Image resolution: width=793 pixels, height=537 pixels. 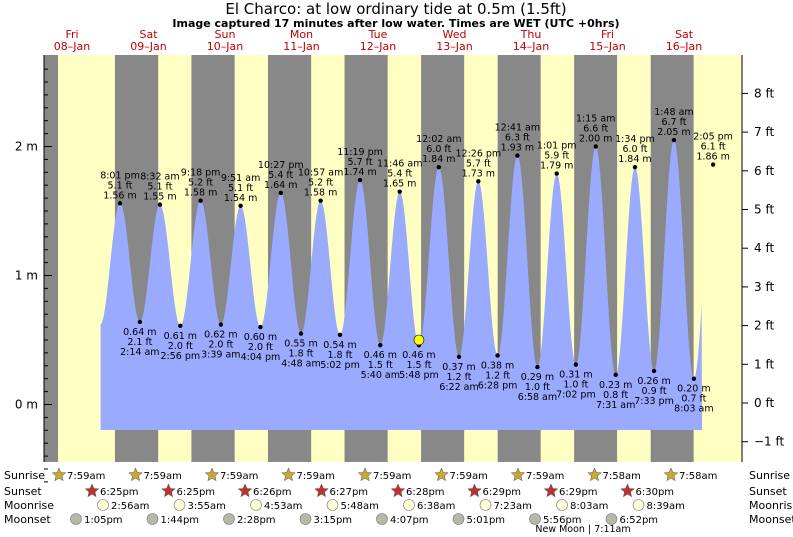 What do you see at coordinates (301, 354) in the screenshot?
I see `low-tide-label: 1.8 ft` at bounding box center [301, 354].